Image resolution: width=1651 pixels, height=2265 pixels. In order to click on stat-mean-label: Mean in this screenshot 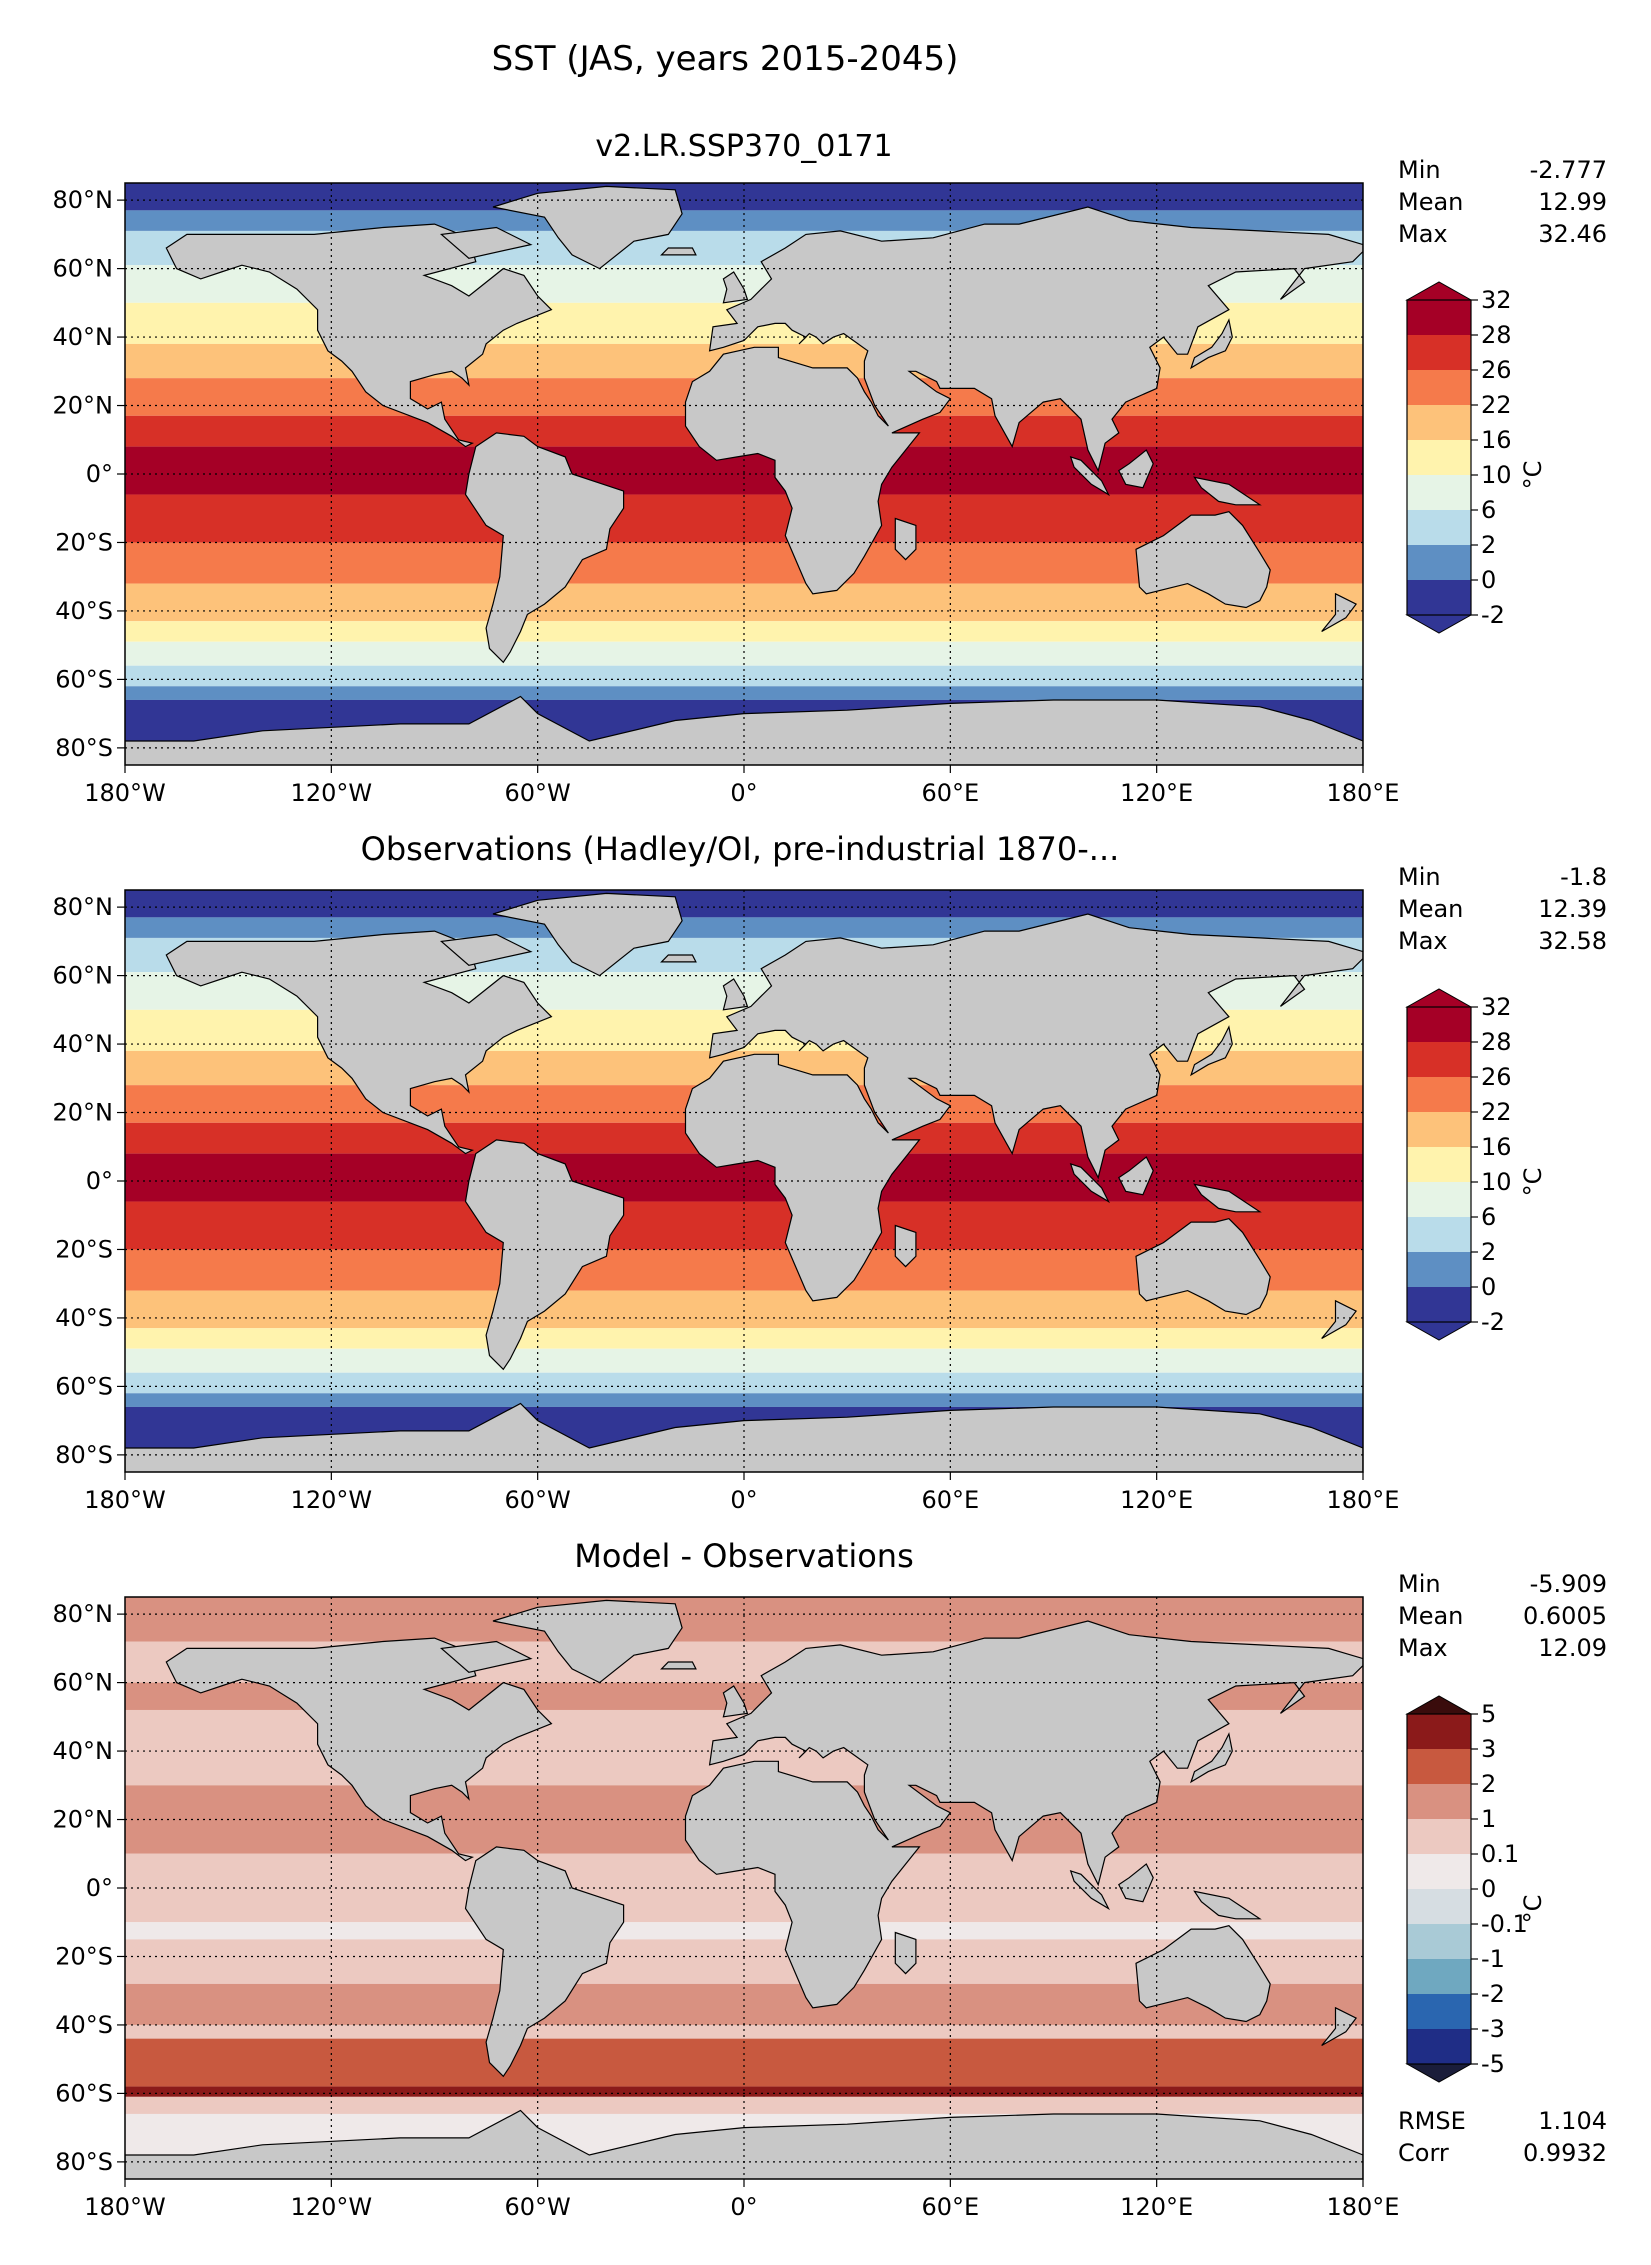, I will do `click(1430, 909)`.